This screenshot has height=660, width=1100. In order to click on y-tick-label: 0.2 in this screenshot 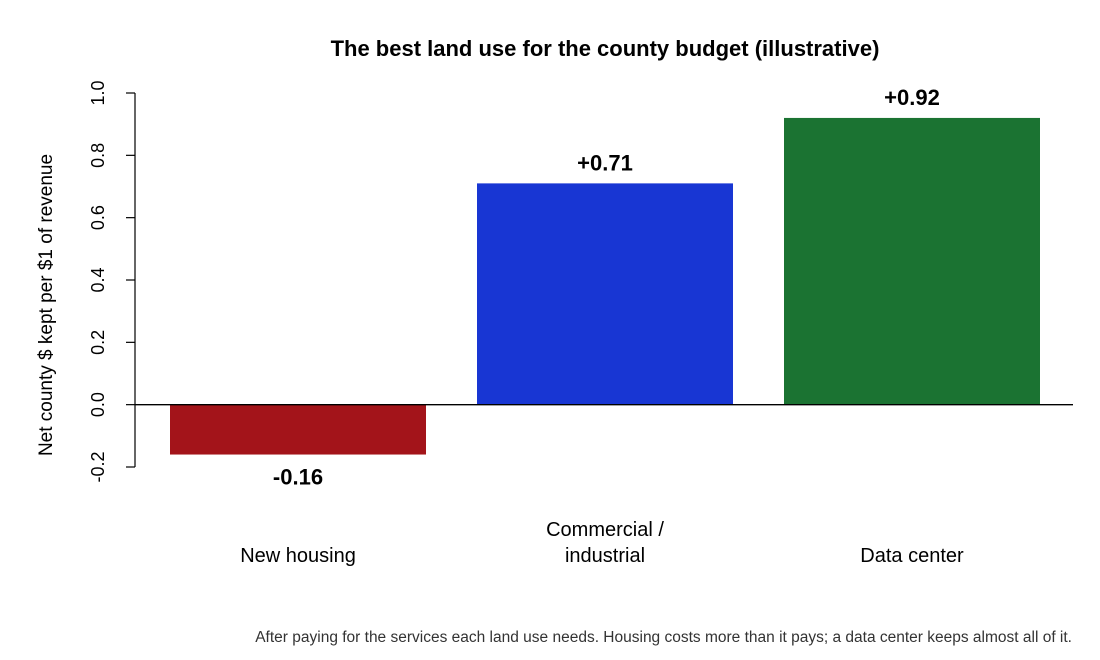, I will do `click(98, 342)`.